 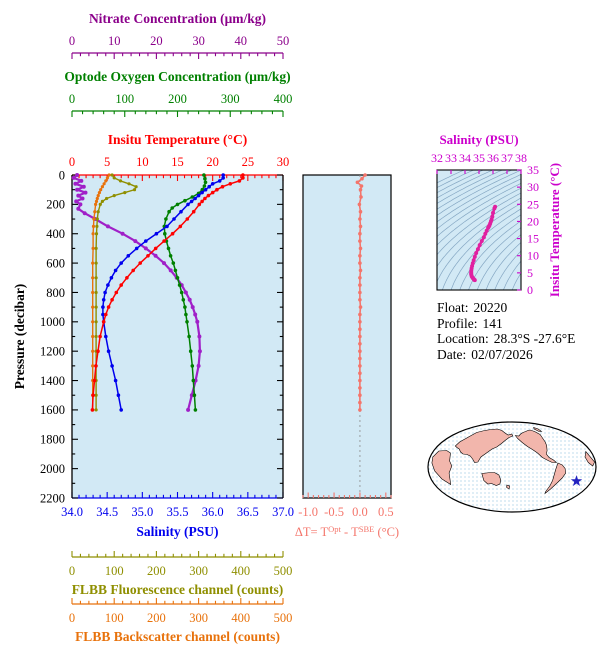 I want to click on svg-text: Pressure (decibar), so click(x=19, y=337).